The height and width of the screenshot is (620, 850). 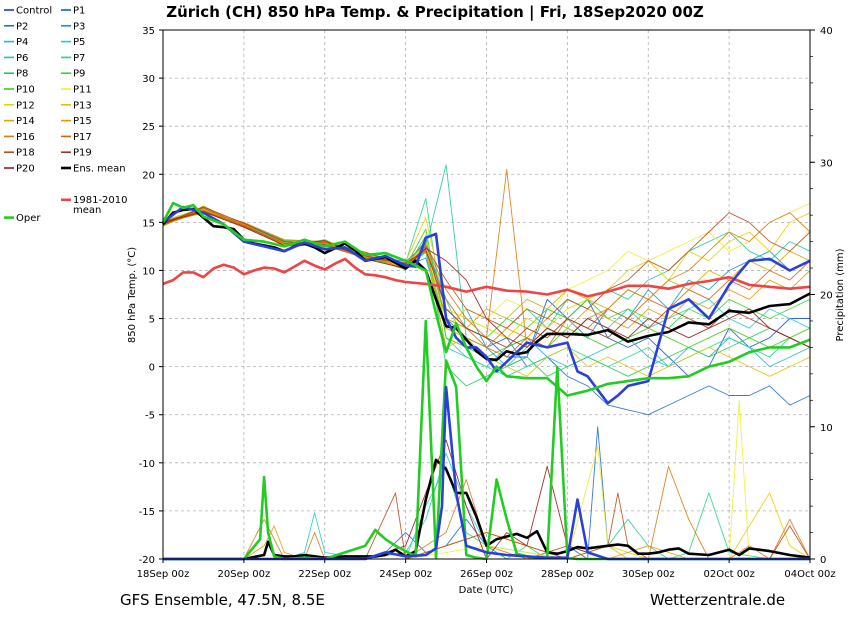 What do you see at coordinates (82, 137) in the screenshot?
I see `legend-label-p17: P17` at bounding box center [82, 137].